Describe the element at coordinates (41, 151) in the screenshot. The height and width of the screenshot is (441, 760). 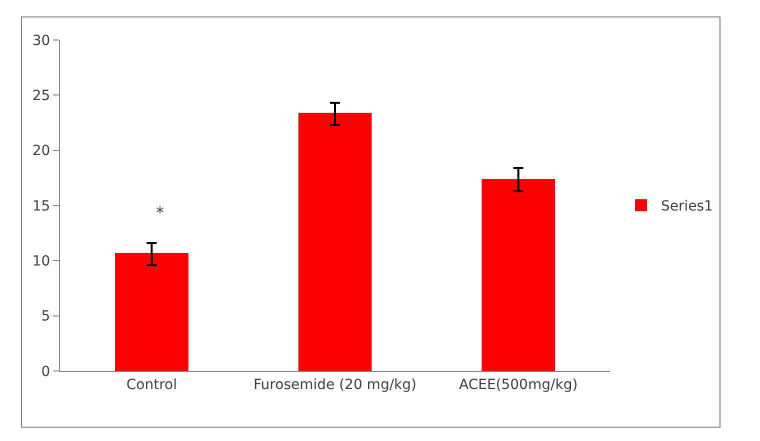
I see `y-tick-label: 20` at that location.